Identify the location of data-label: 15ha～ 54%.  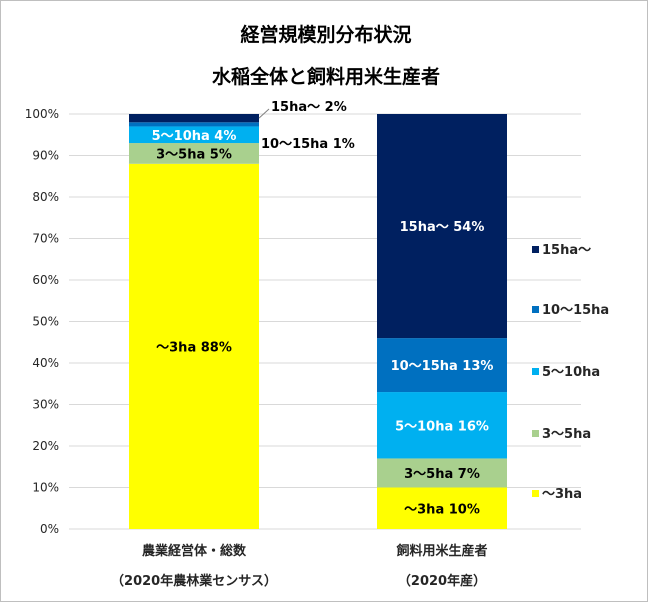
(442, 227).